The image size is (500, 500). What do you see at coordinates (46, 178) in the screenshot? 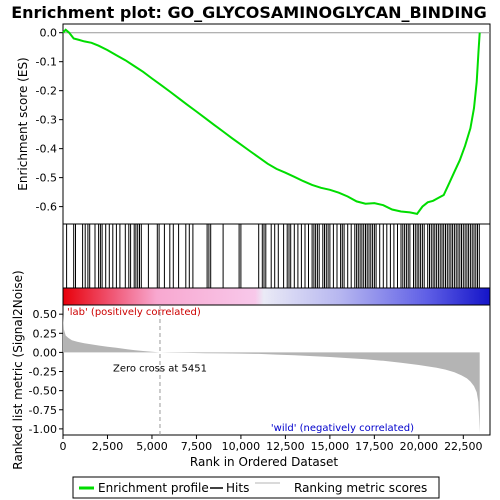
I see `es-y-tick-label: -0.5` at bounding box center [46, 178].